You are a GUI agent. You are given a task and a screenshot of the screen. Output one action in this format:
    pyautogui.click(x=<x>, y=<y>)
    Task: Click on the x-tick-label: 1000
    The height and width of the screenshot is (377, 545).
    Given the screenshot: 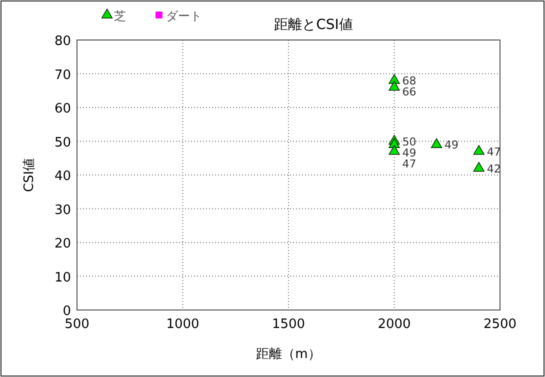 What is the action you would take?
    pyautogui.click(x=183, y=324)
    